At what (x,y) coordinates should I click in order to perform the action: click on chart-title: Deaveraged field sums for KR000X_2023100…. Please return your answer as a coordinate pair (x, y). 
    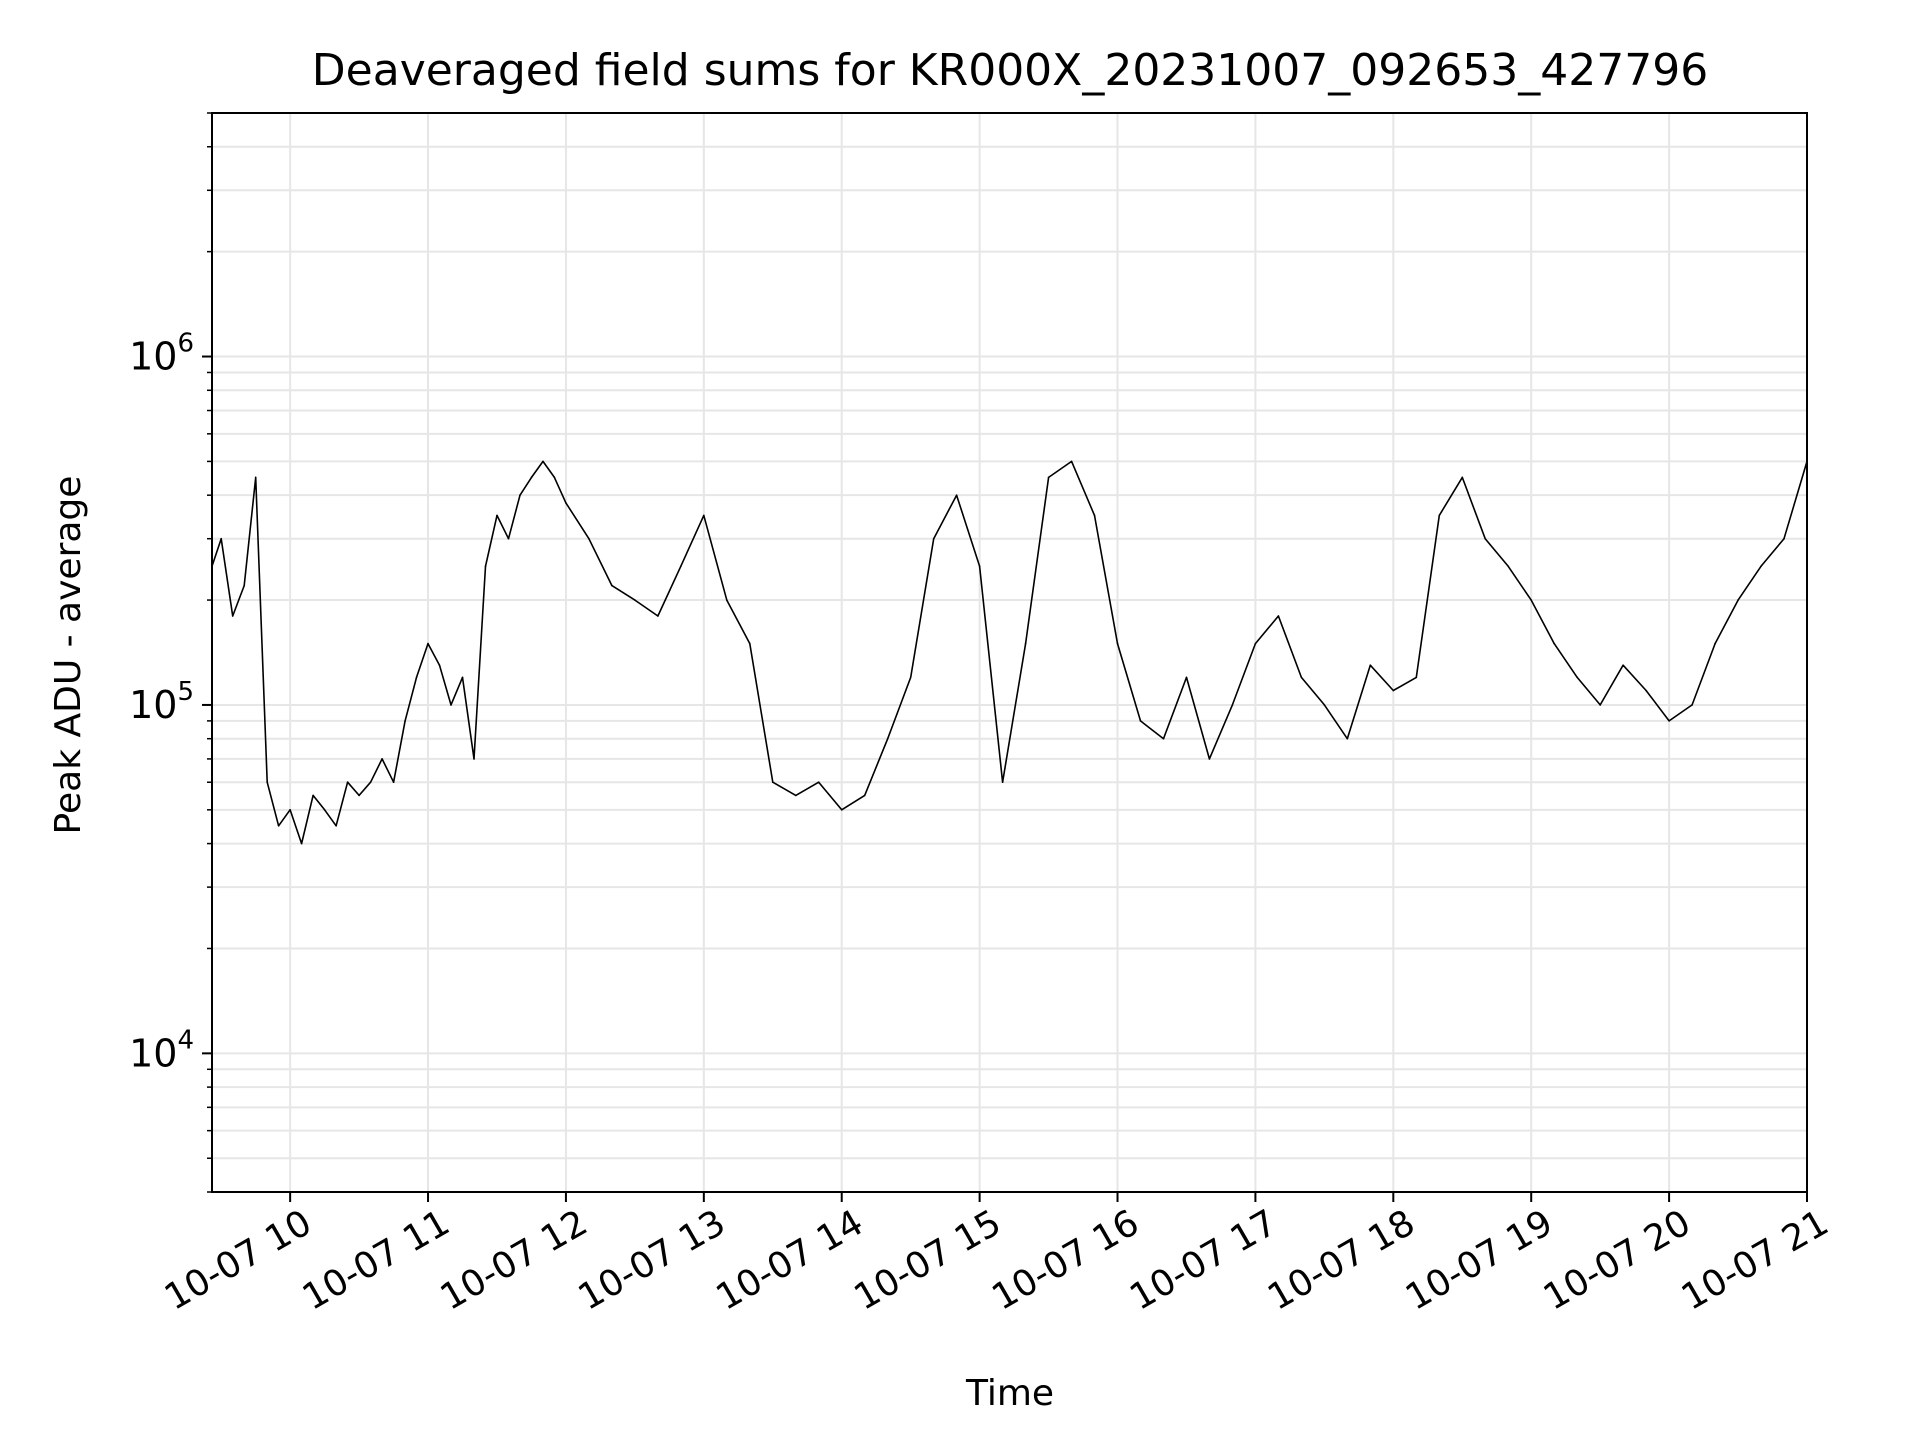
    Looking at the image, I should click on (1010, 70).